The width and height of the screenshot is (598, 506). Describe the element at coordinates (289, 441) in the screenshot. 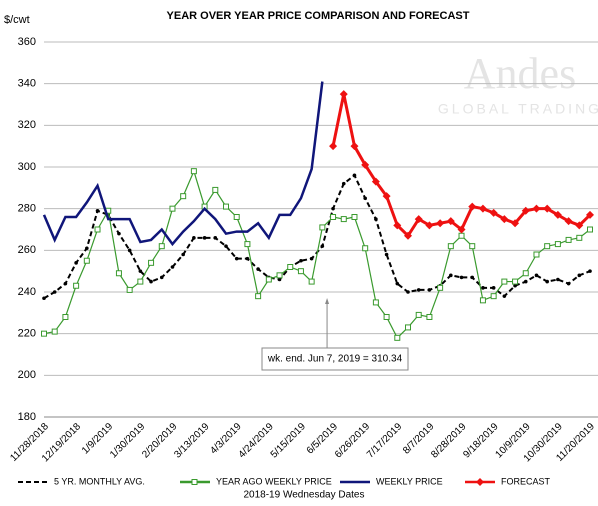

I see `x-tick-label: 5/15/2019` at that location.